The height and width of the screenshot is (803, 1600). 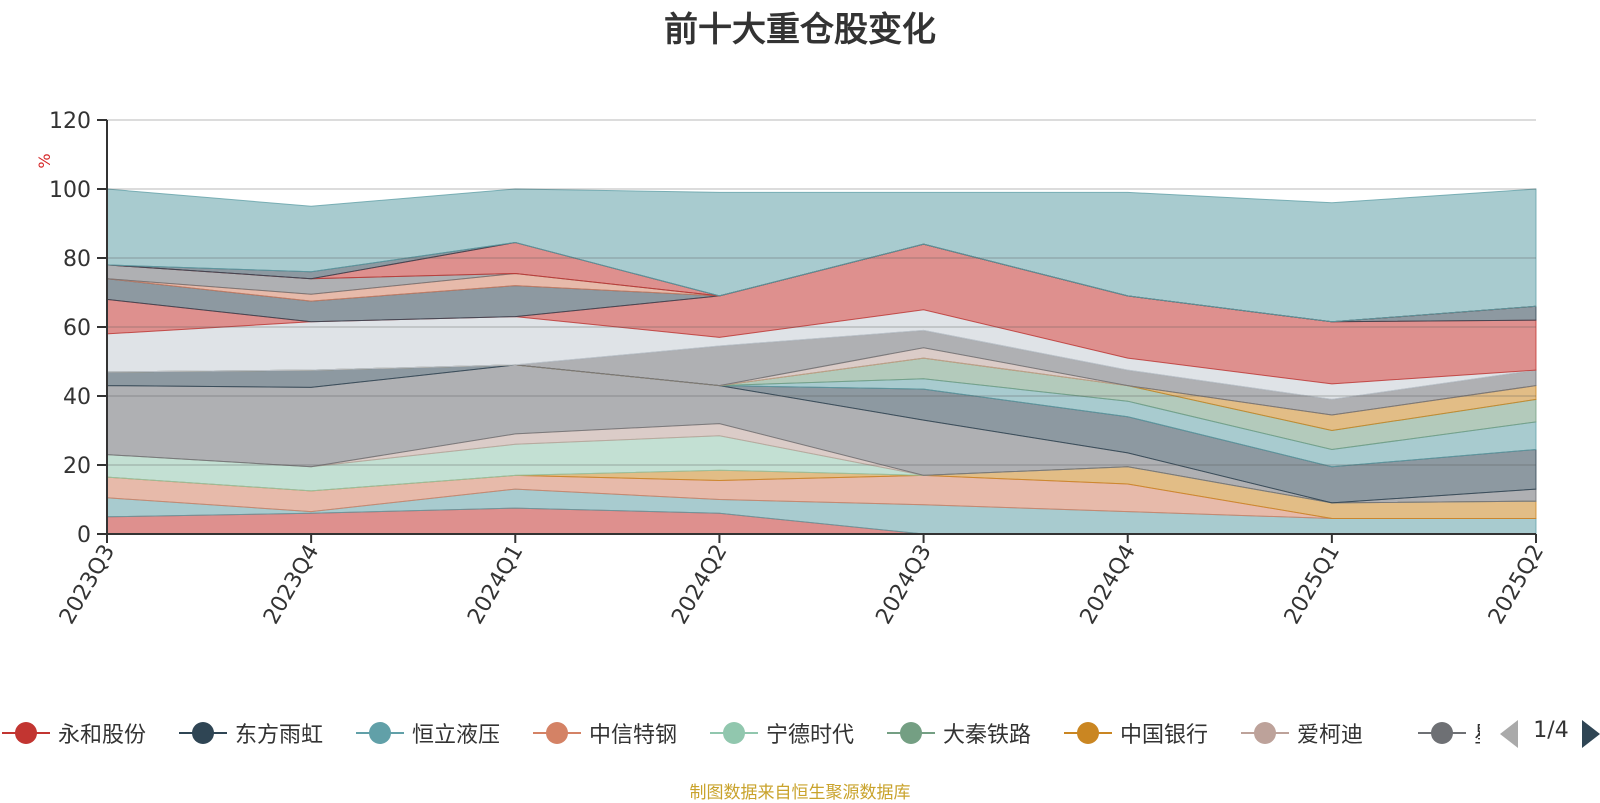 I want to click on source-note: 制图数据来自恒生聚源数据库, so click(x=800, y=793).